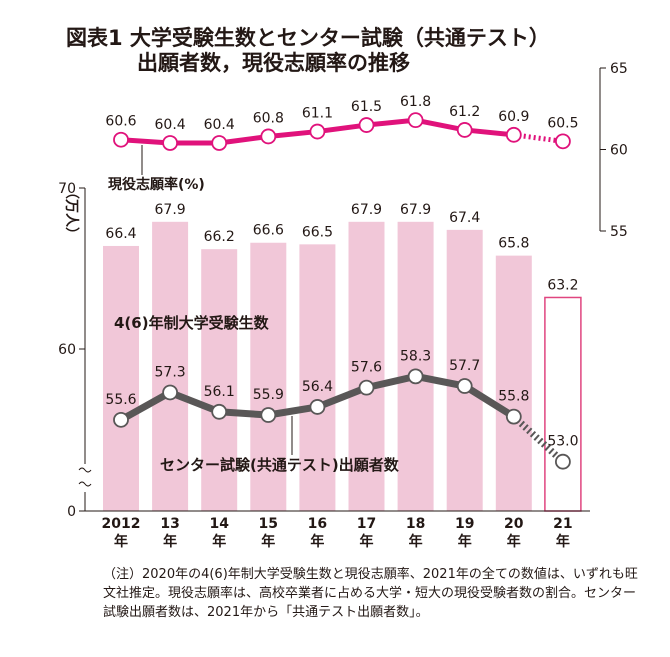 This screenshot has height=657, width=670. I want to click on rate-value-label: 60.9, so click(513, 117).